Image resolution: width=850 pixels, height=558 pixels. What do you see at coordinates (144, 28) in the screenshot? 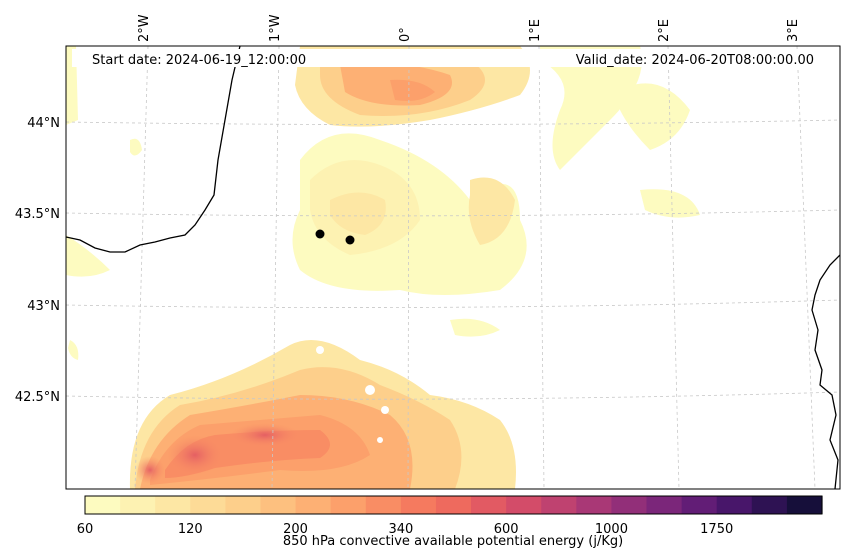
I see `lon-label-2w: 2°W` at bounding box center [144, 28].